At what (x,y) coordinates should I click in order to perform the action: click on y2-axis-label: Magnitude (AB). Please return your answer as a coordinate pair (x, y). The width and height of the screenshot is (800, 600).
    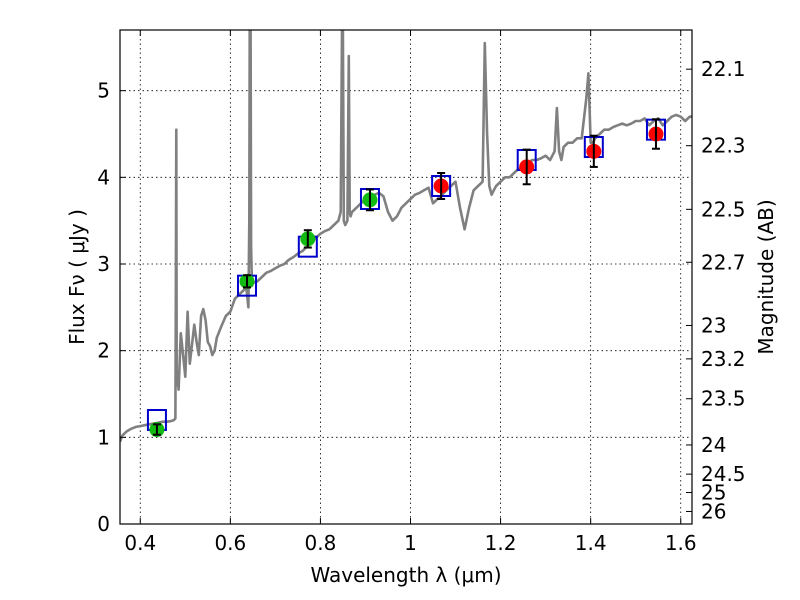
    Looking at the image, I should click on (766, 276).